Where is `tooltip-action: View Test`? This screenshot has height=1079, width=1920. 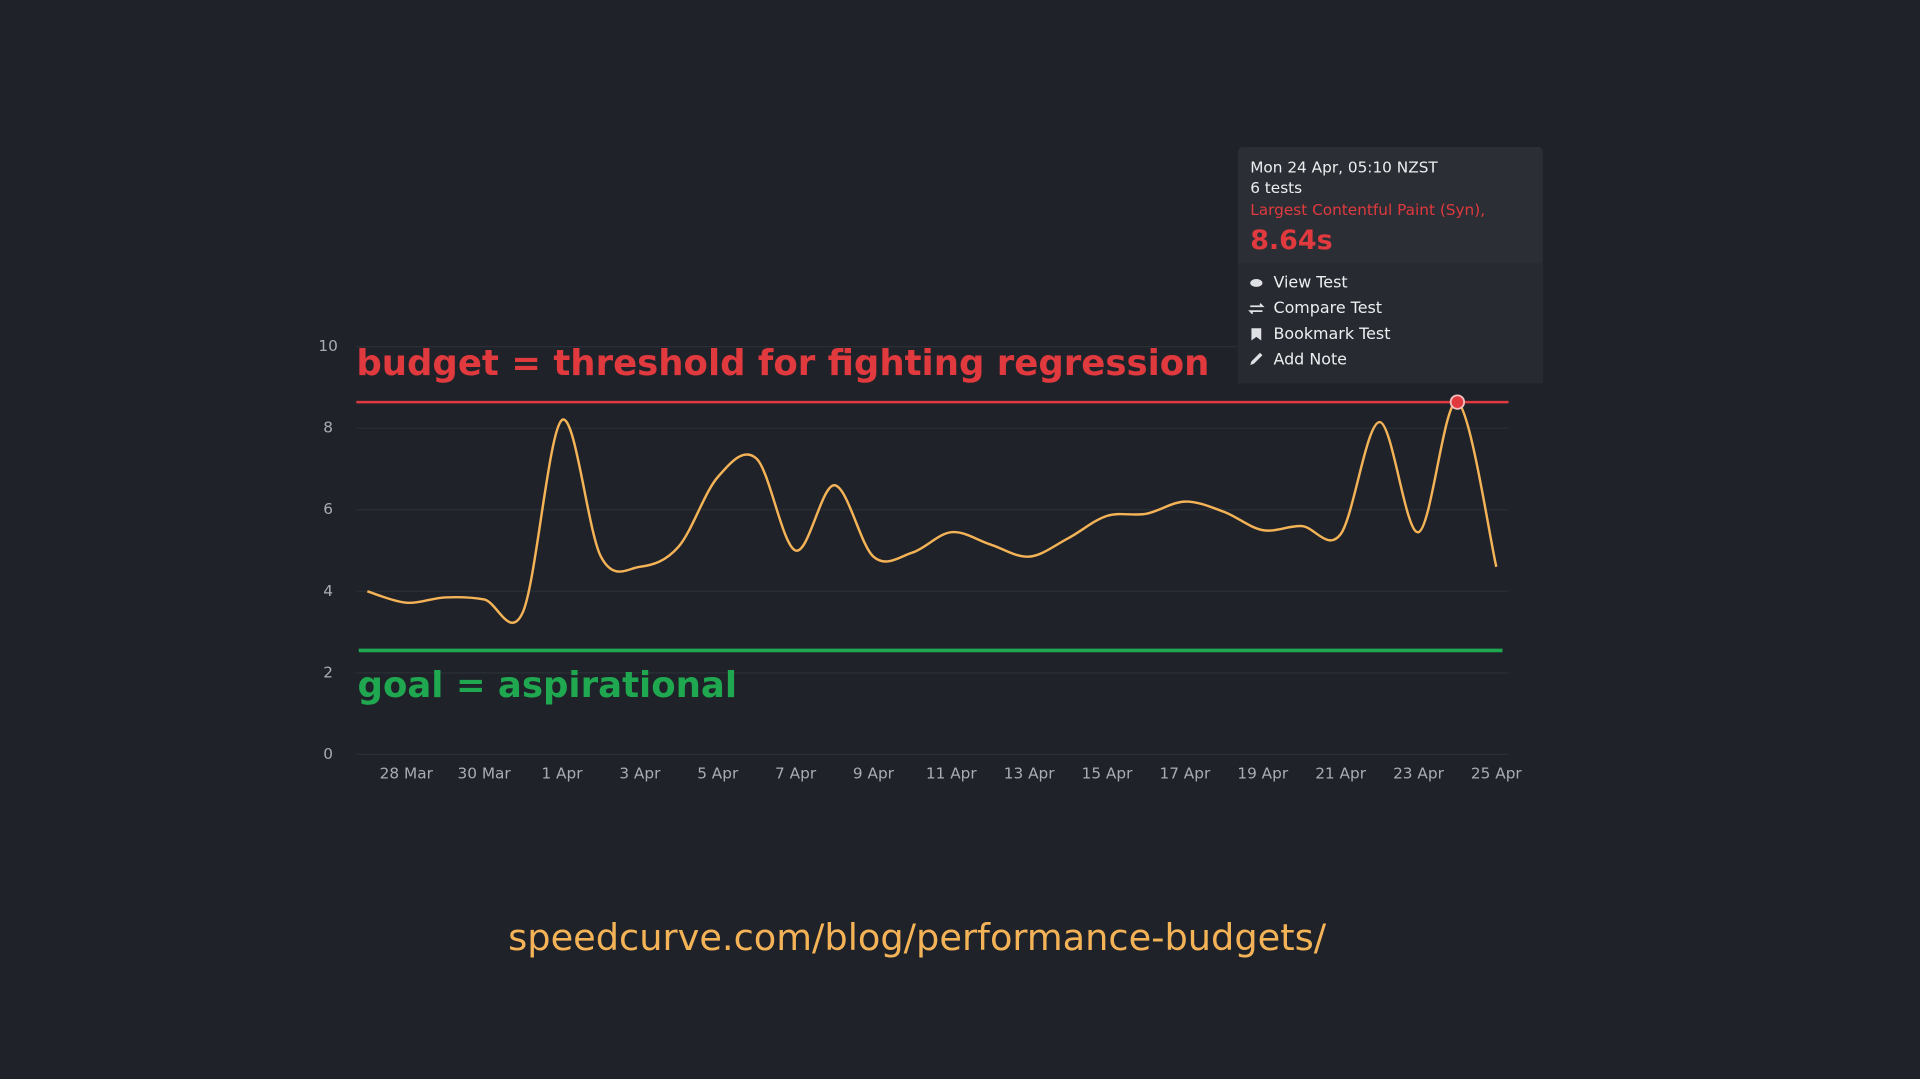
tooltip-action: View Test is located at coordinates (1310, 281).